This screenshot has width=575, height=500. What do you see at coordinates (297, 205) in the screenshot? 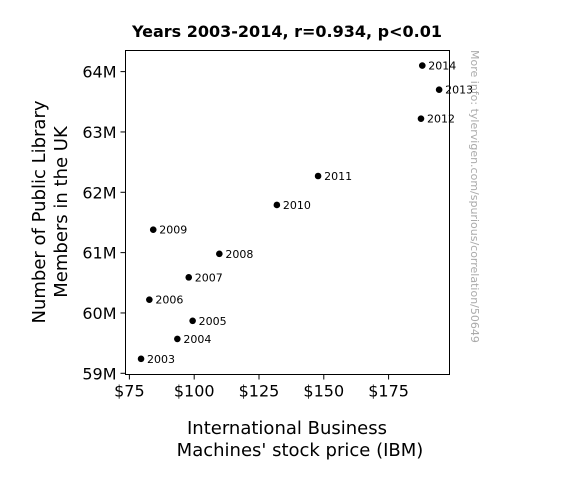
I see `data-point-label: 2010` at bounding box center [297, 205].